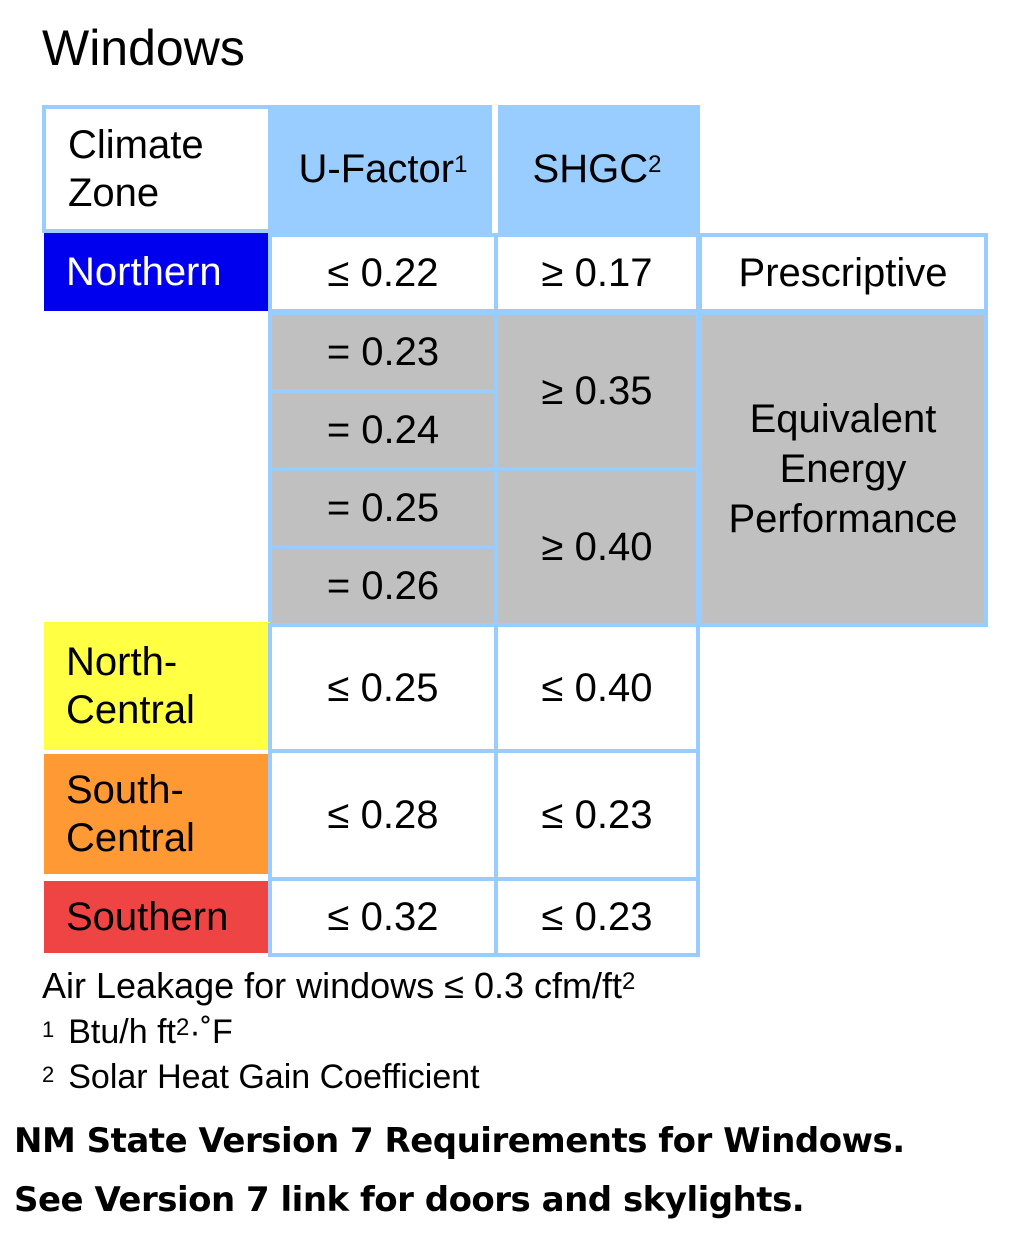 The width and height of the screenshot is (1020, 1244). I want to click on prescriptive-path: Prescriptive, so click(843, 273).